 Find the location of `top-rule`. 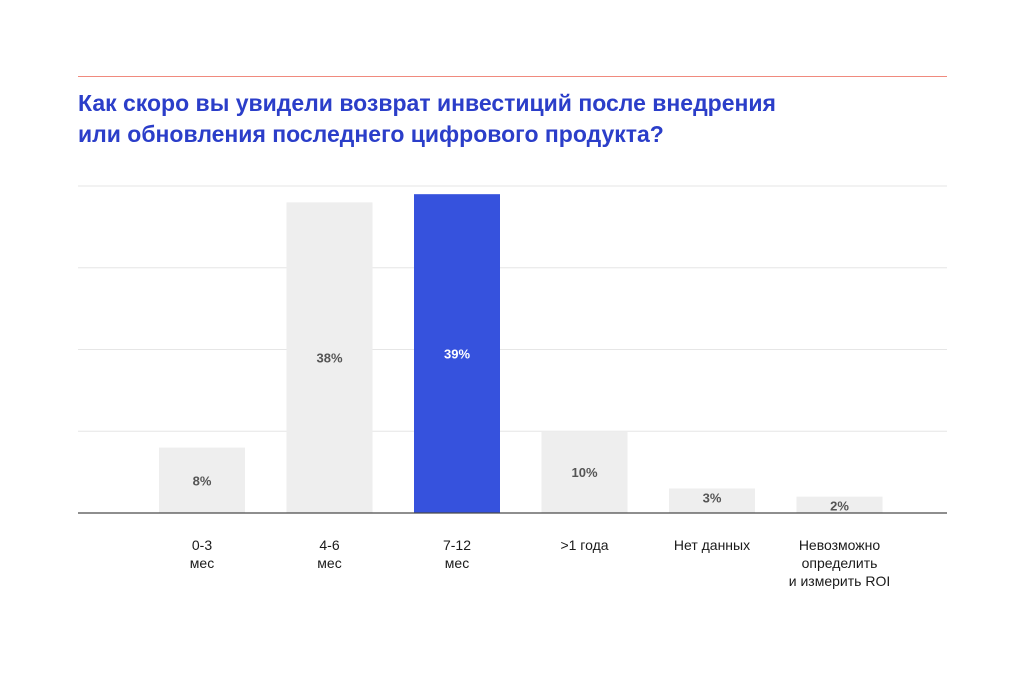

top-rule is located at coordinates (512, 76).